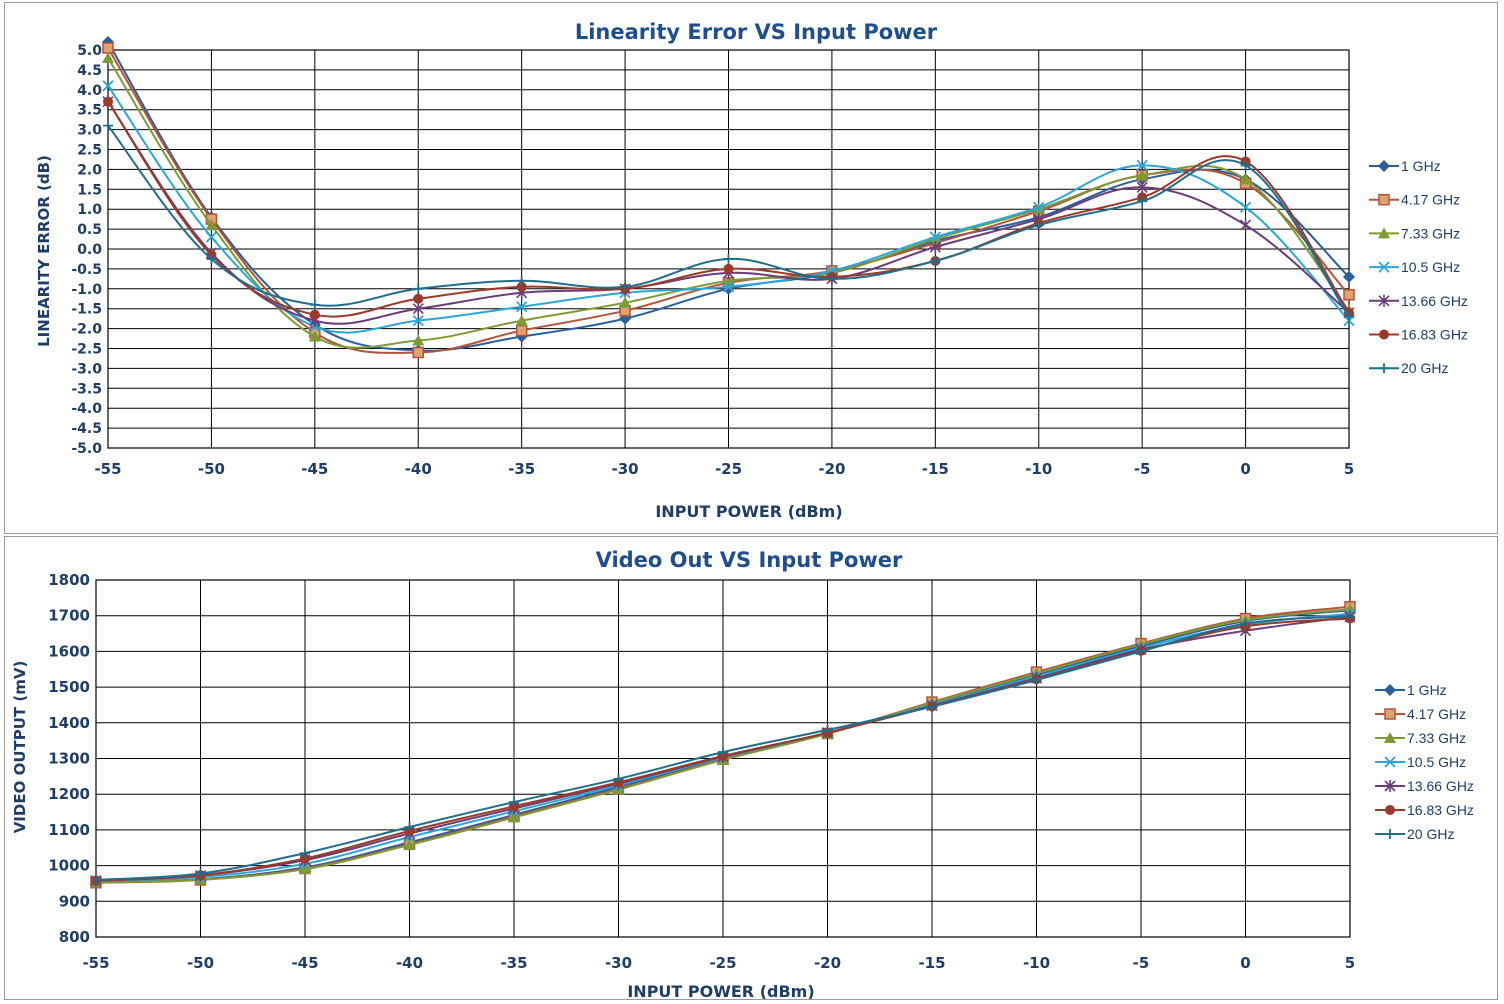 The height and width of the screenshot is (1004, 1504). Describe the element at coordinates (1421, 166) in the screenshot. I see `legend-entry: 1 GHz` at that location.